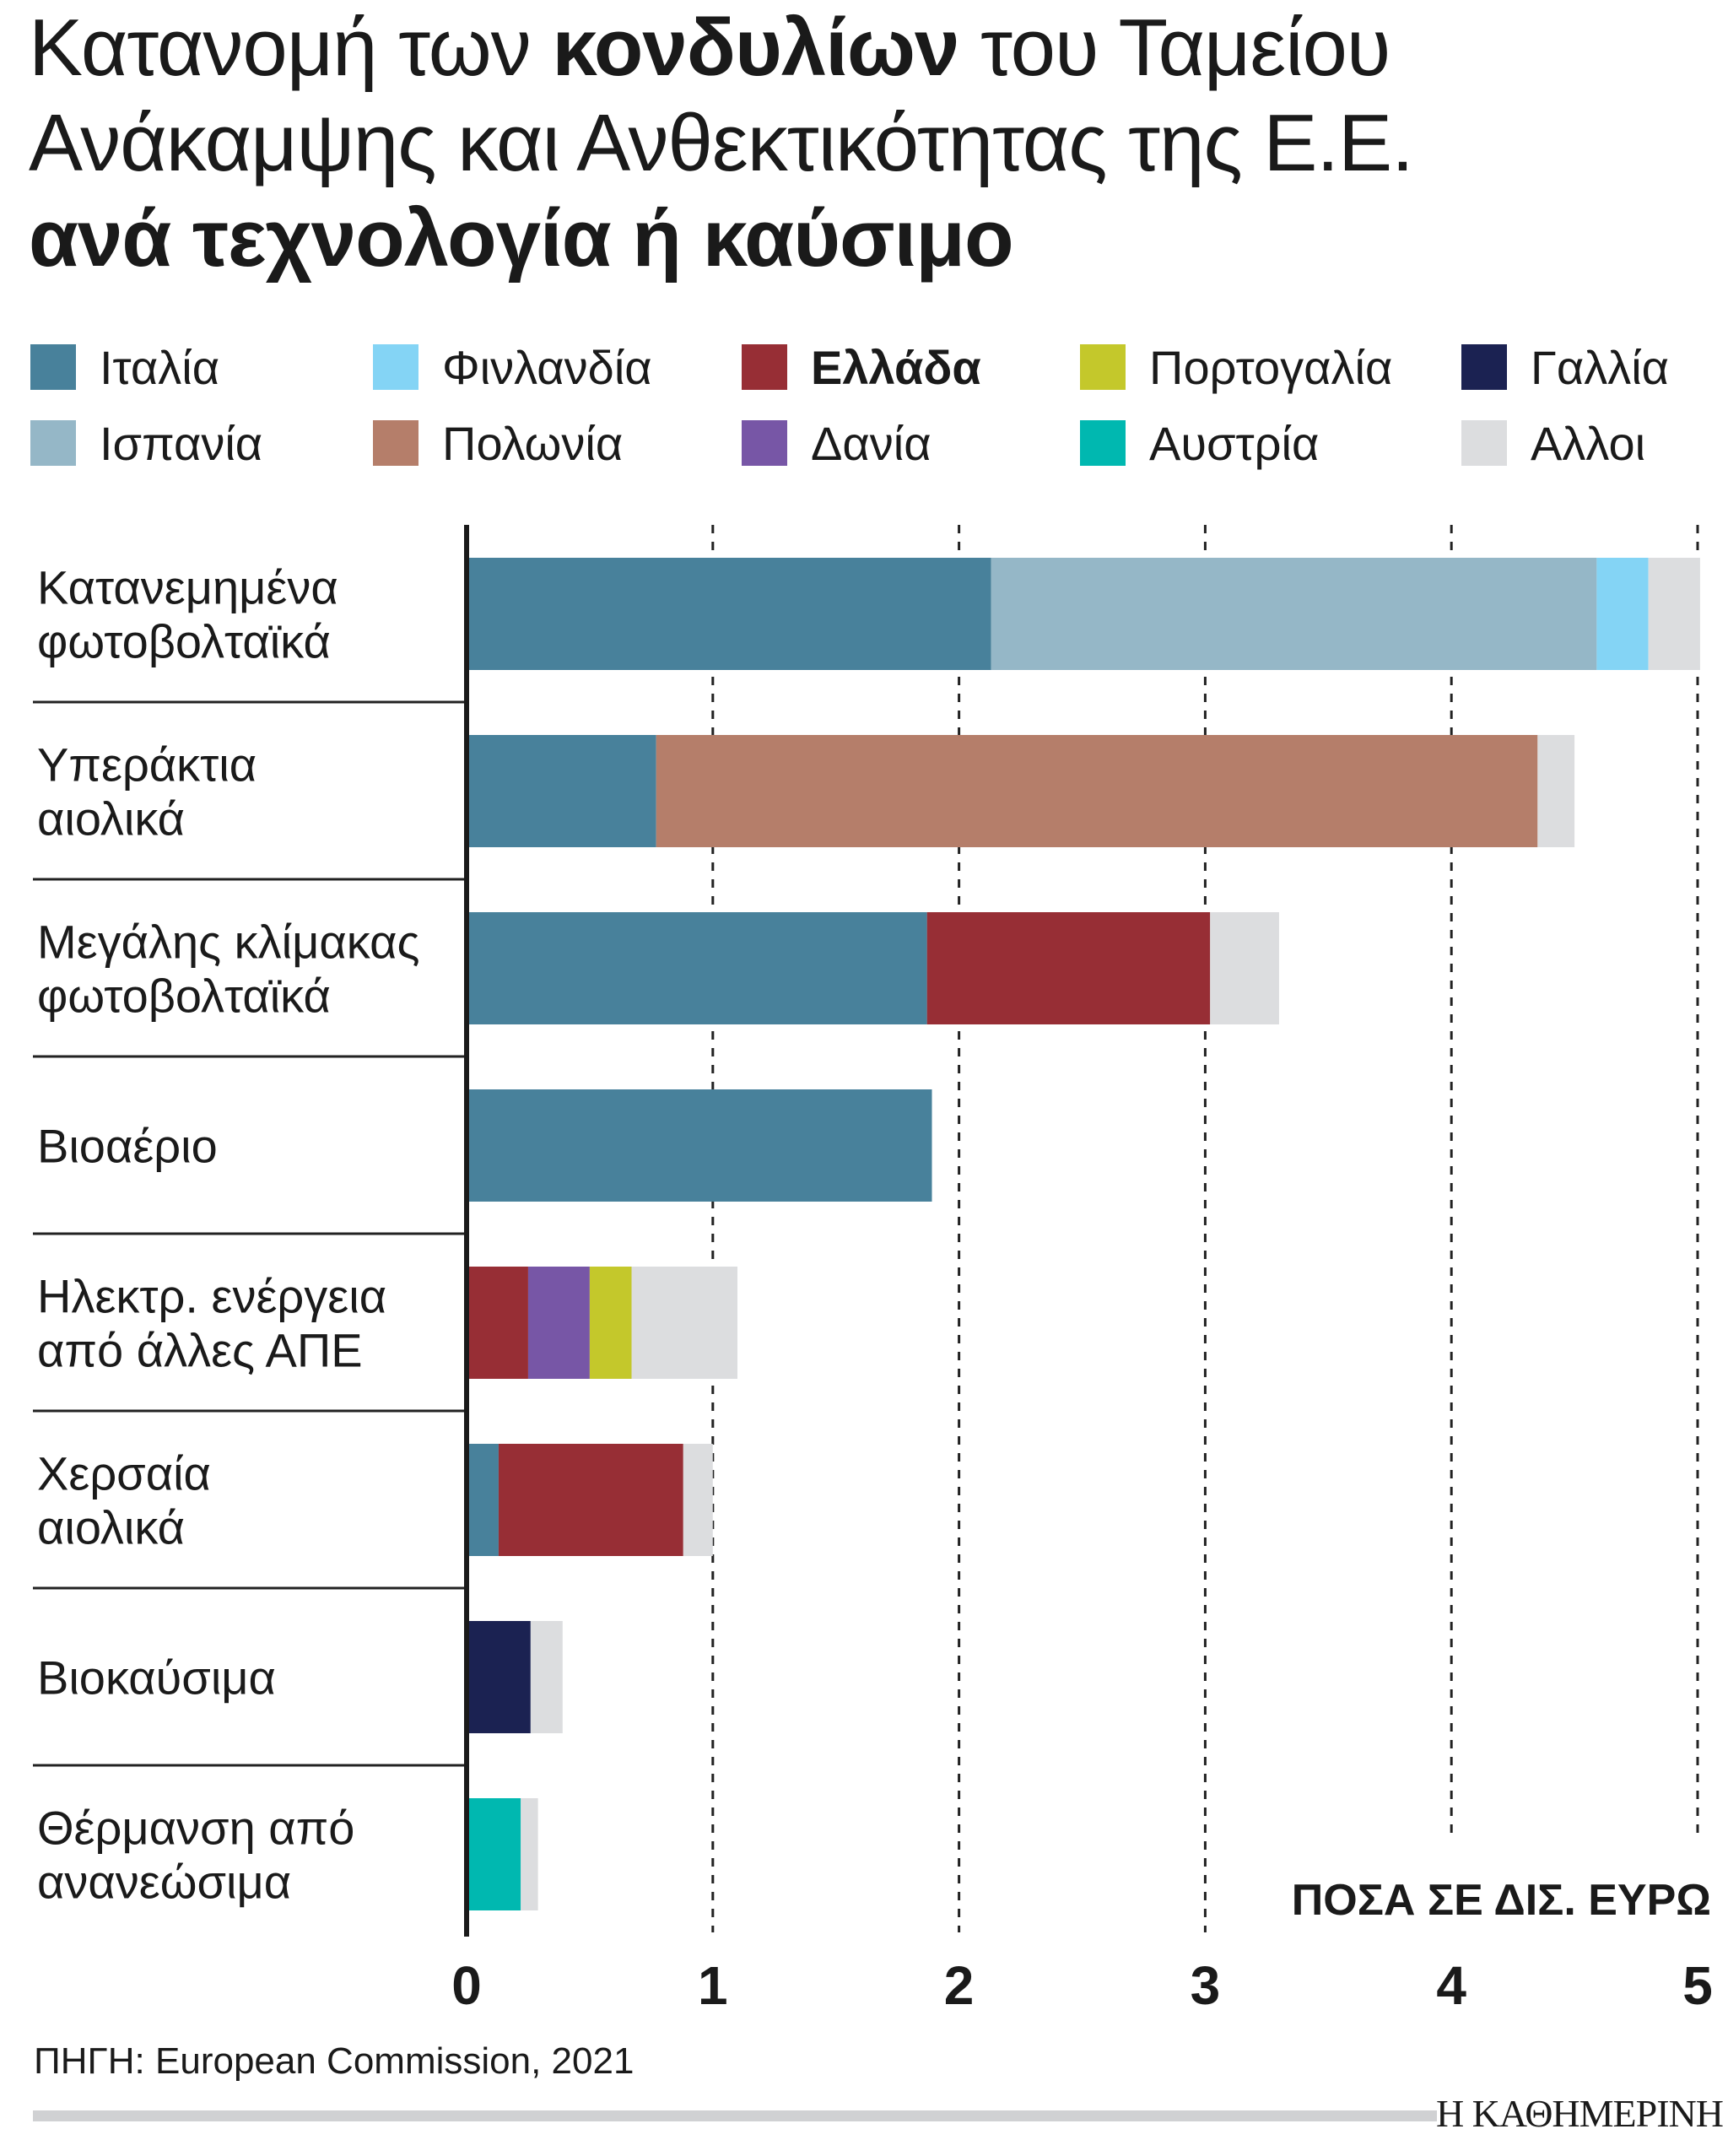 This screenshot has height=2156, width=1728. What do you see at coordinates (146, 765) in the screenshot?
I see `category-label: Υπεράκτια` at bounding box center [146, 765].